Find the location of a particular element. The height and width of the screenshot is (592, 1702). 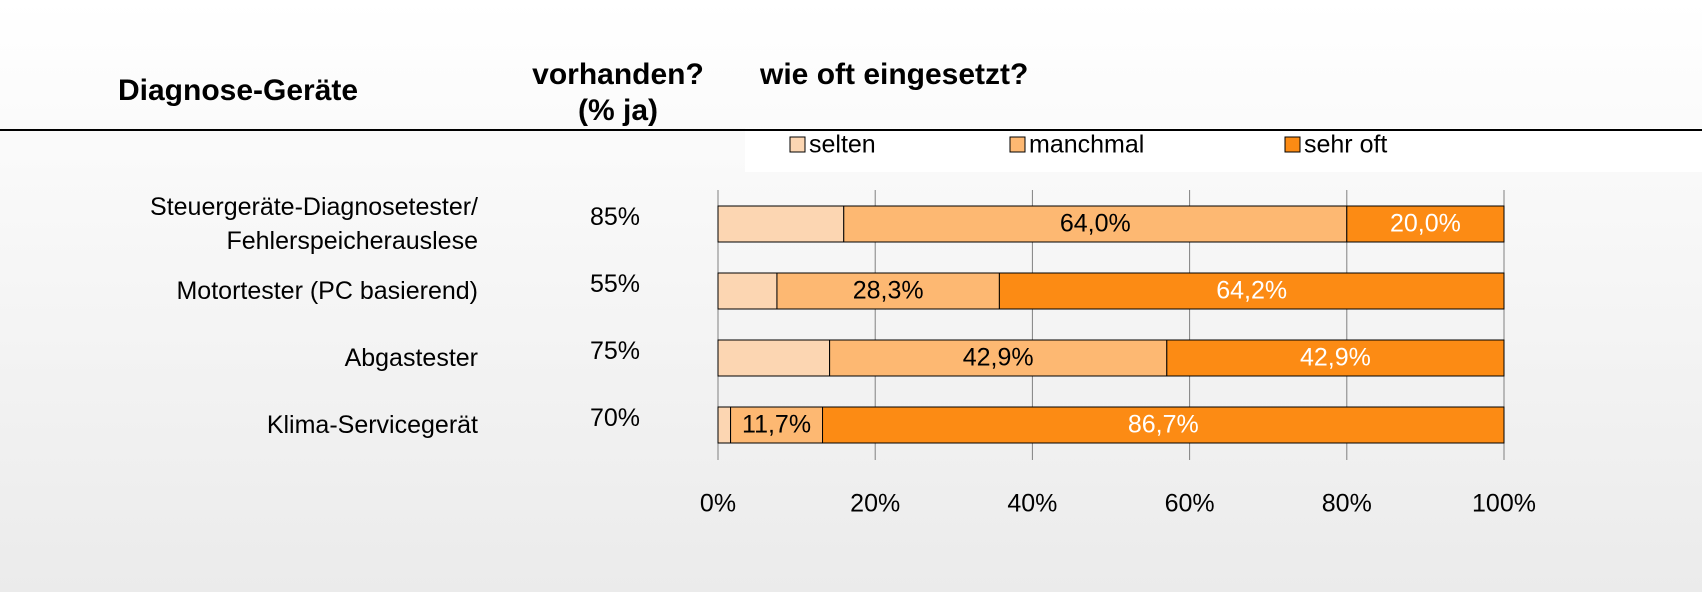

data-label: 86,7% is located at coordinates (1163, 425).